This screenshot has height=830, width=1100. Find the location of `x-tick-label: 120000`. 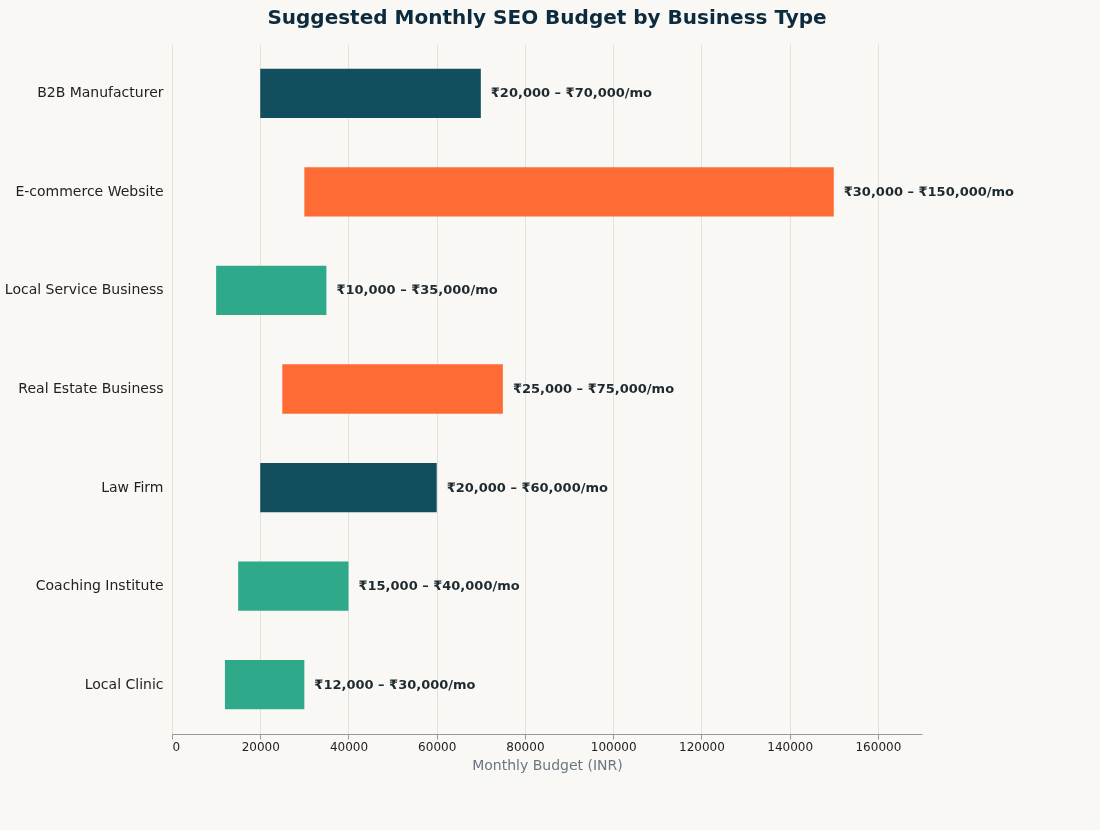

x-tick-label: 120000 is located at coordinates (702, 746).